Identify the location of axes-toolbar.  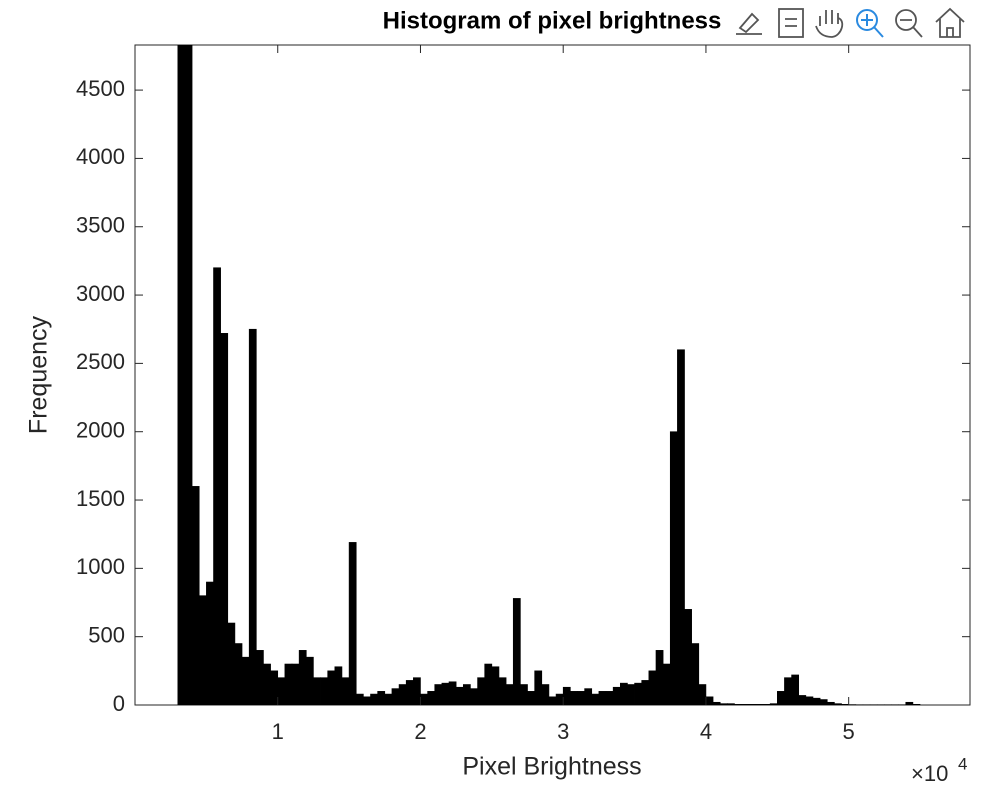
(847, 22).